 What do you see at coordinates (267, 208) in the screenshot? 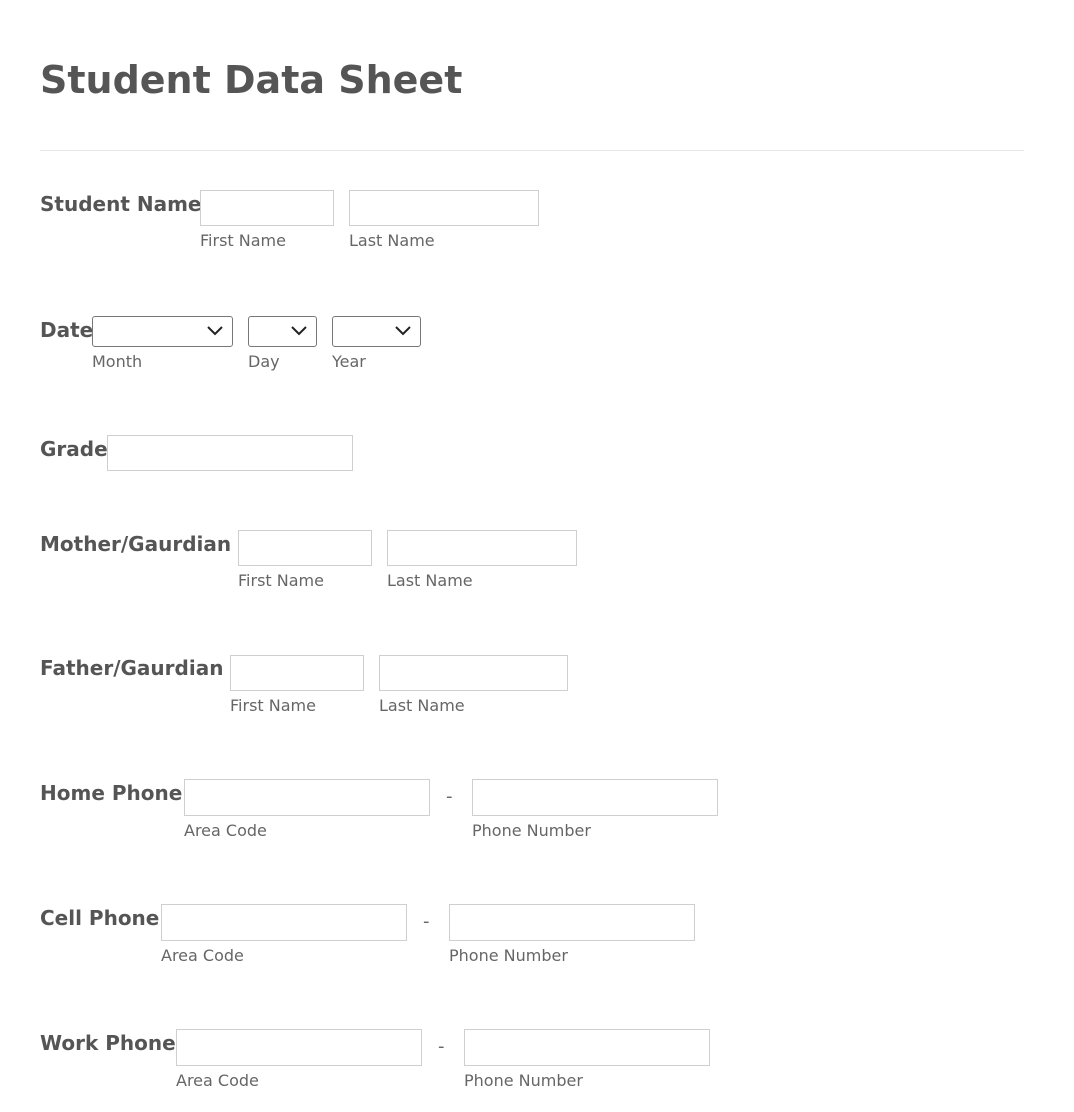
I see `student-first-name-input` at bounding box center [267, 208].